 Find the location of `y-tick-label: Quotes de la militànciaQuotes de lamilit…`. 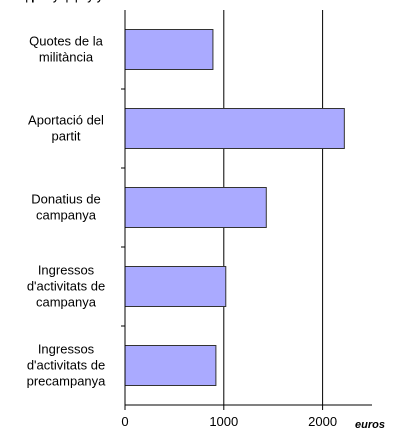

y-tick-label: Quotes de la militànciaQuotes de lamilit… is located at coordinates (52, 32).